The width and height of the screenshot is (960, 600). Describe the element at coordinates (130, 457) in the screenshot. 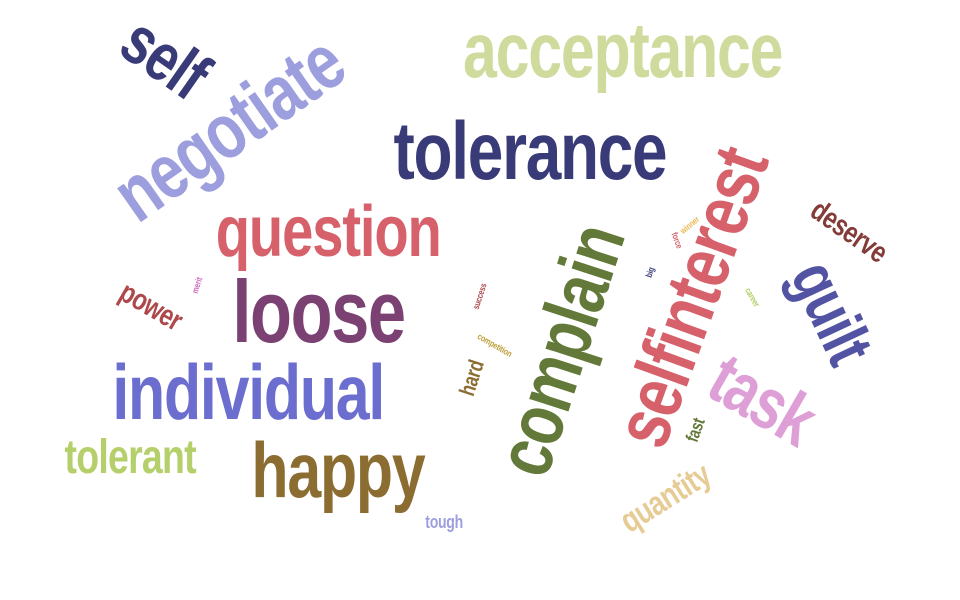

I see `word-tolerant: tolerant` at that location.